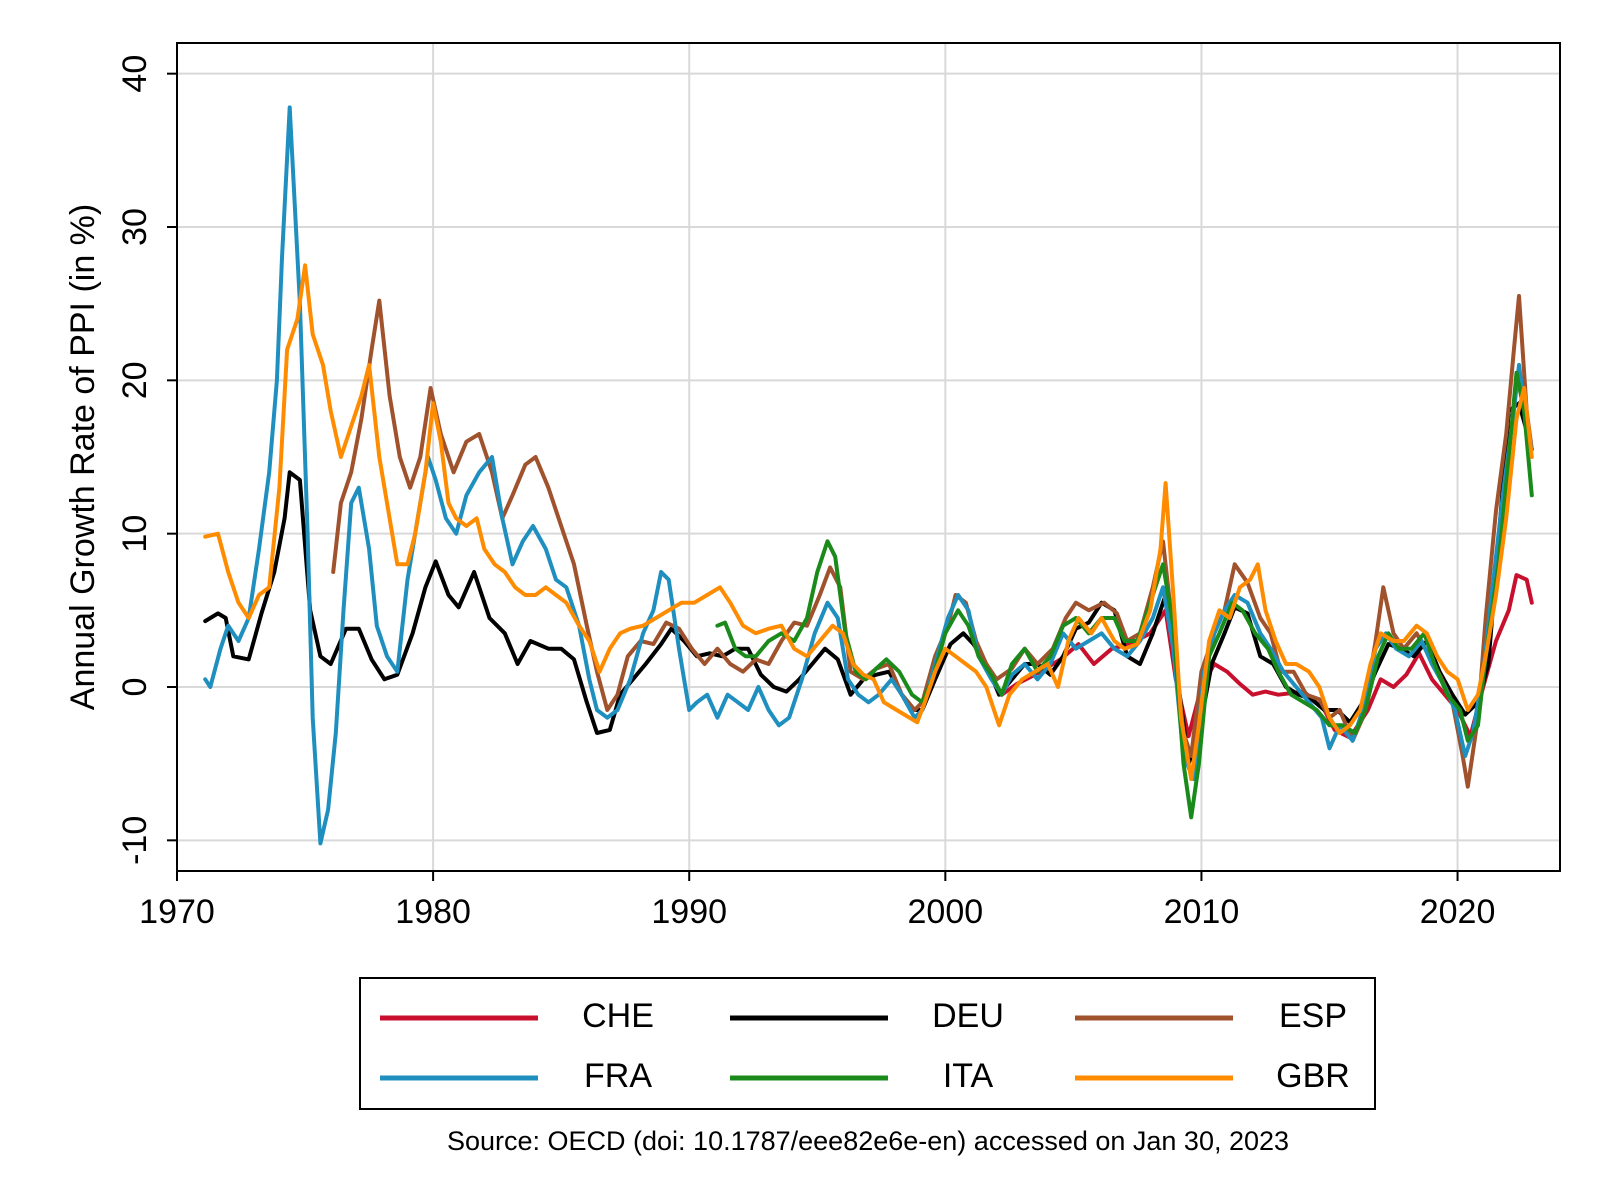  Describe the element at coordinates (135, 227) in the screenshot. I see `y-tick-label: 30` at that location.